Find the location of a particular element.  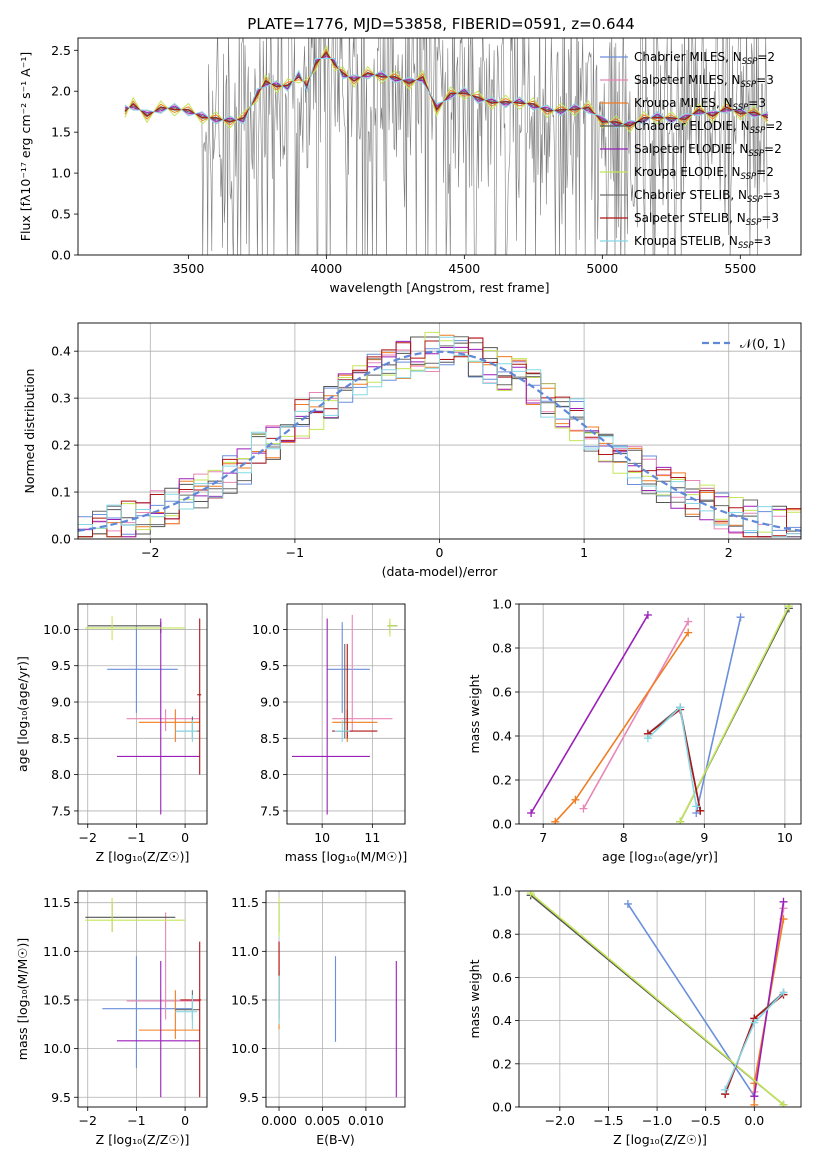

plot-area-spectrum is located at coordinates (446, 146).